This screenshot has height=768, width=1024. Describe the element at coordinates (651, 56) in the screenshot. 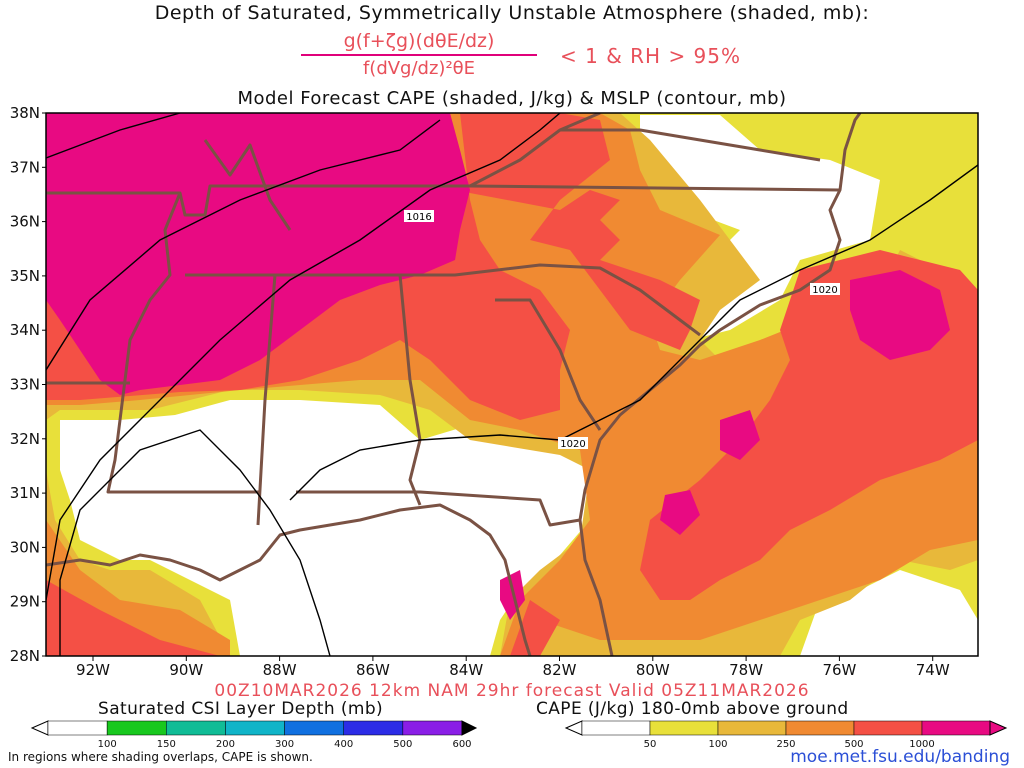

I see `formula-condition: < 1 & RH > 95%` at that location.